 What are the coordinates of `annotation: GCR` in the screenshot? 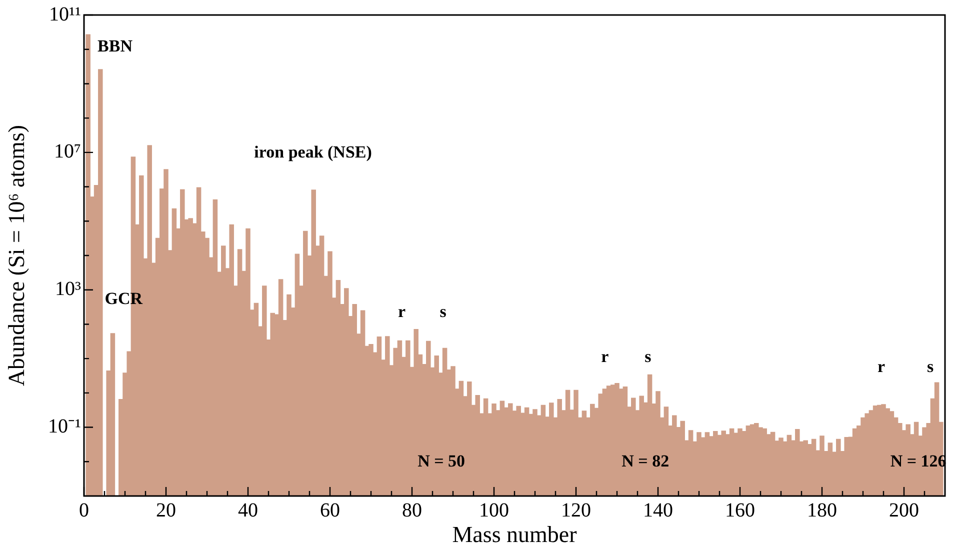 It's located at (124, 298).